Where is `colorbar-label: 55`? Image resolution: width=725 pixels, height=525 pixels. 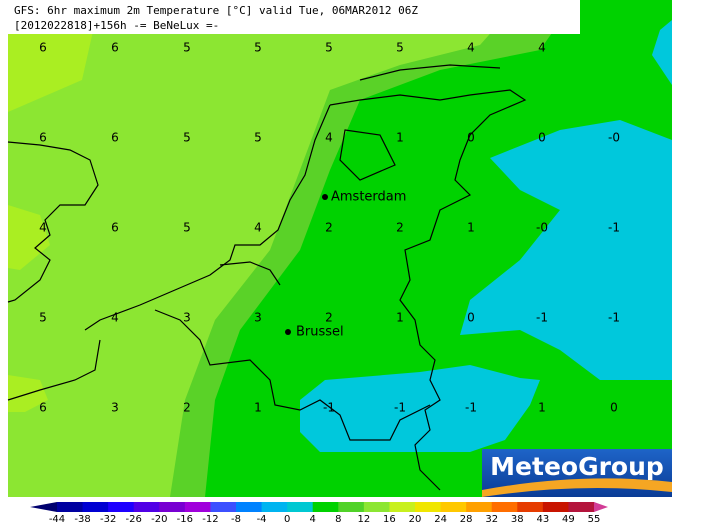
colorbar-label: 55 is located at coordinates (594, 519).